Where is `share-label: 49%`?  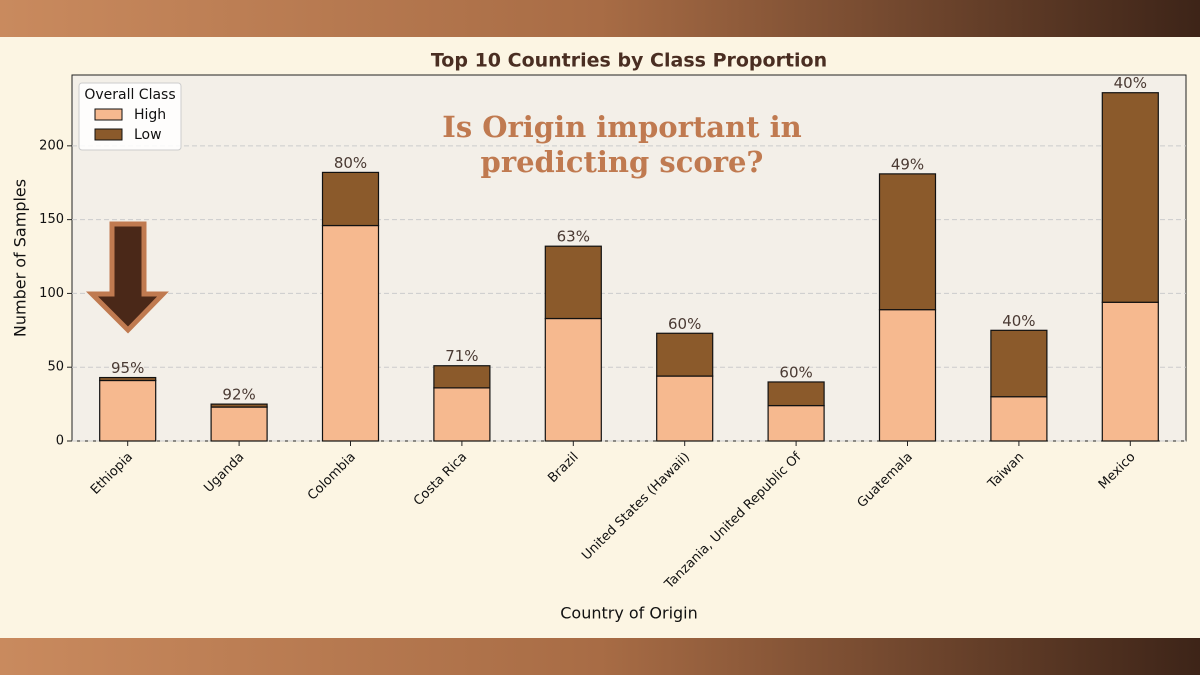 share-label: 49% is located at coordinates (907, 164).